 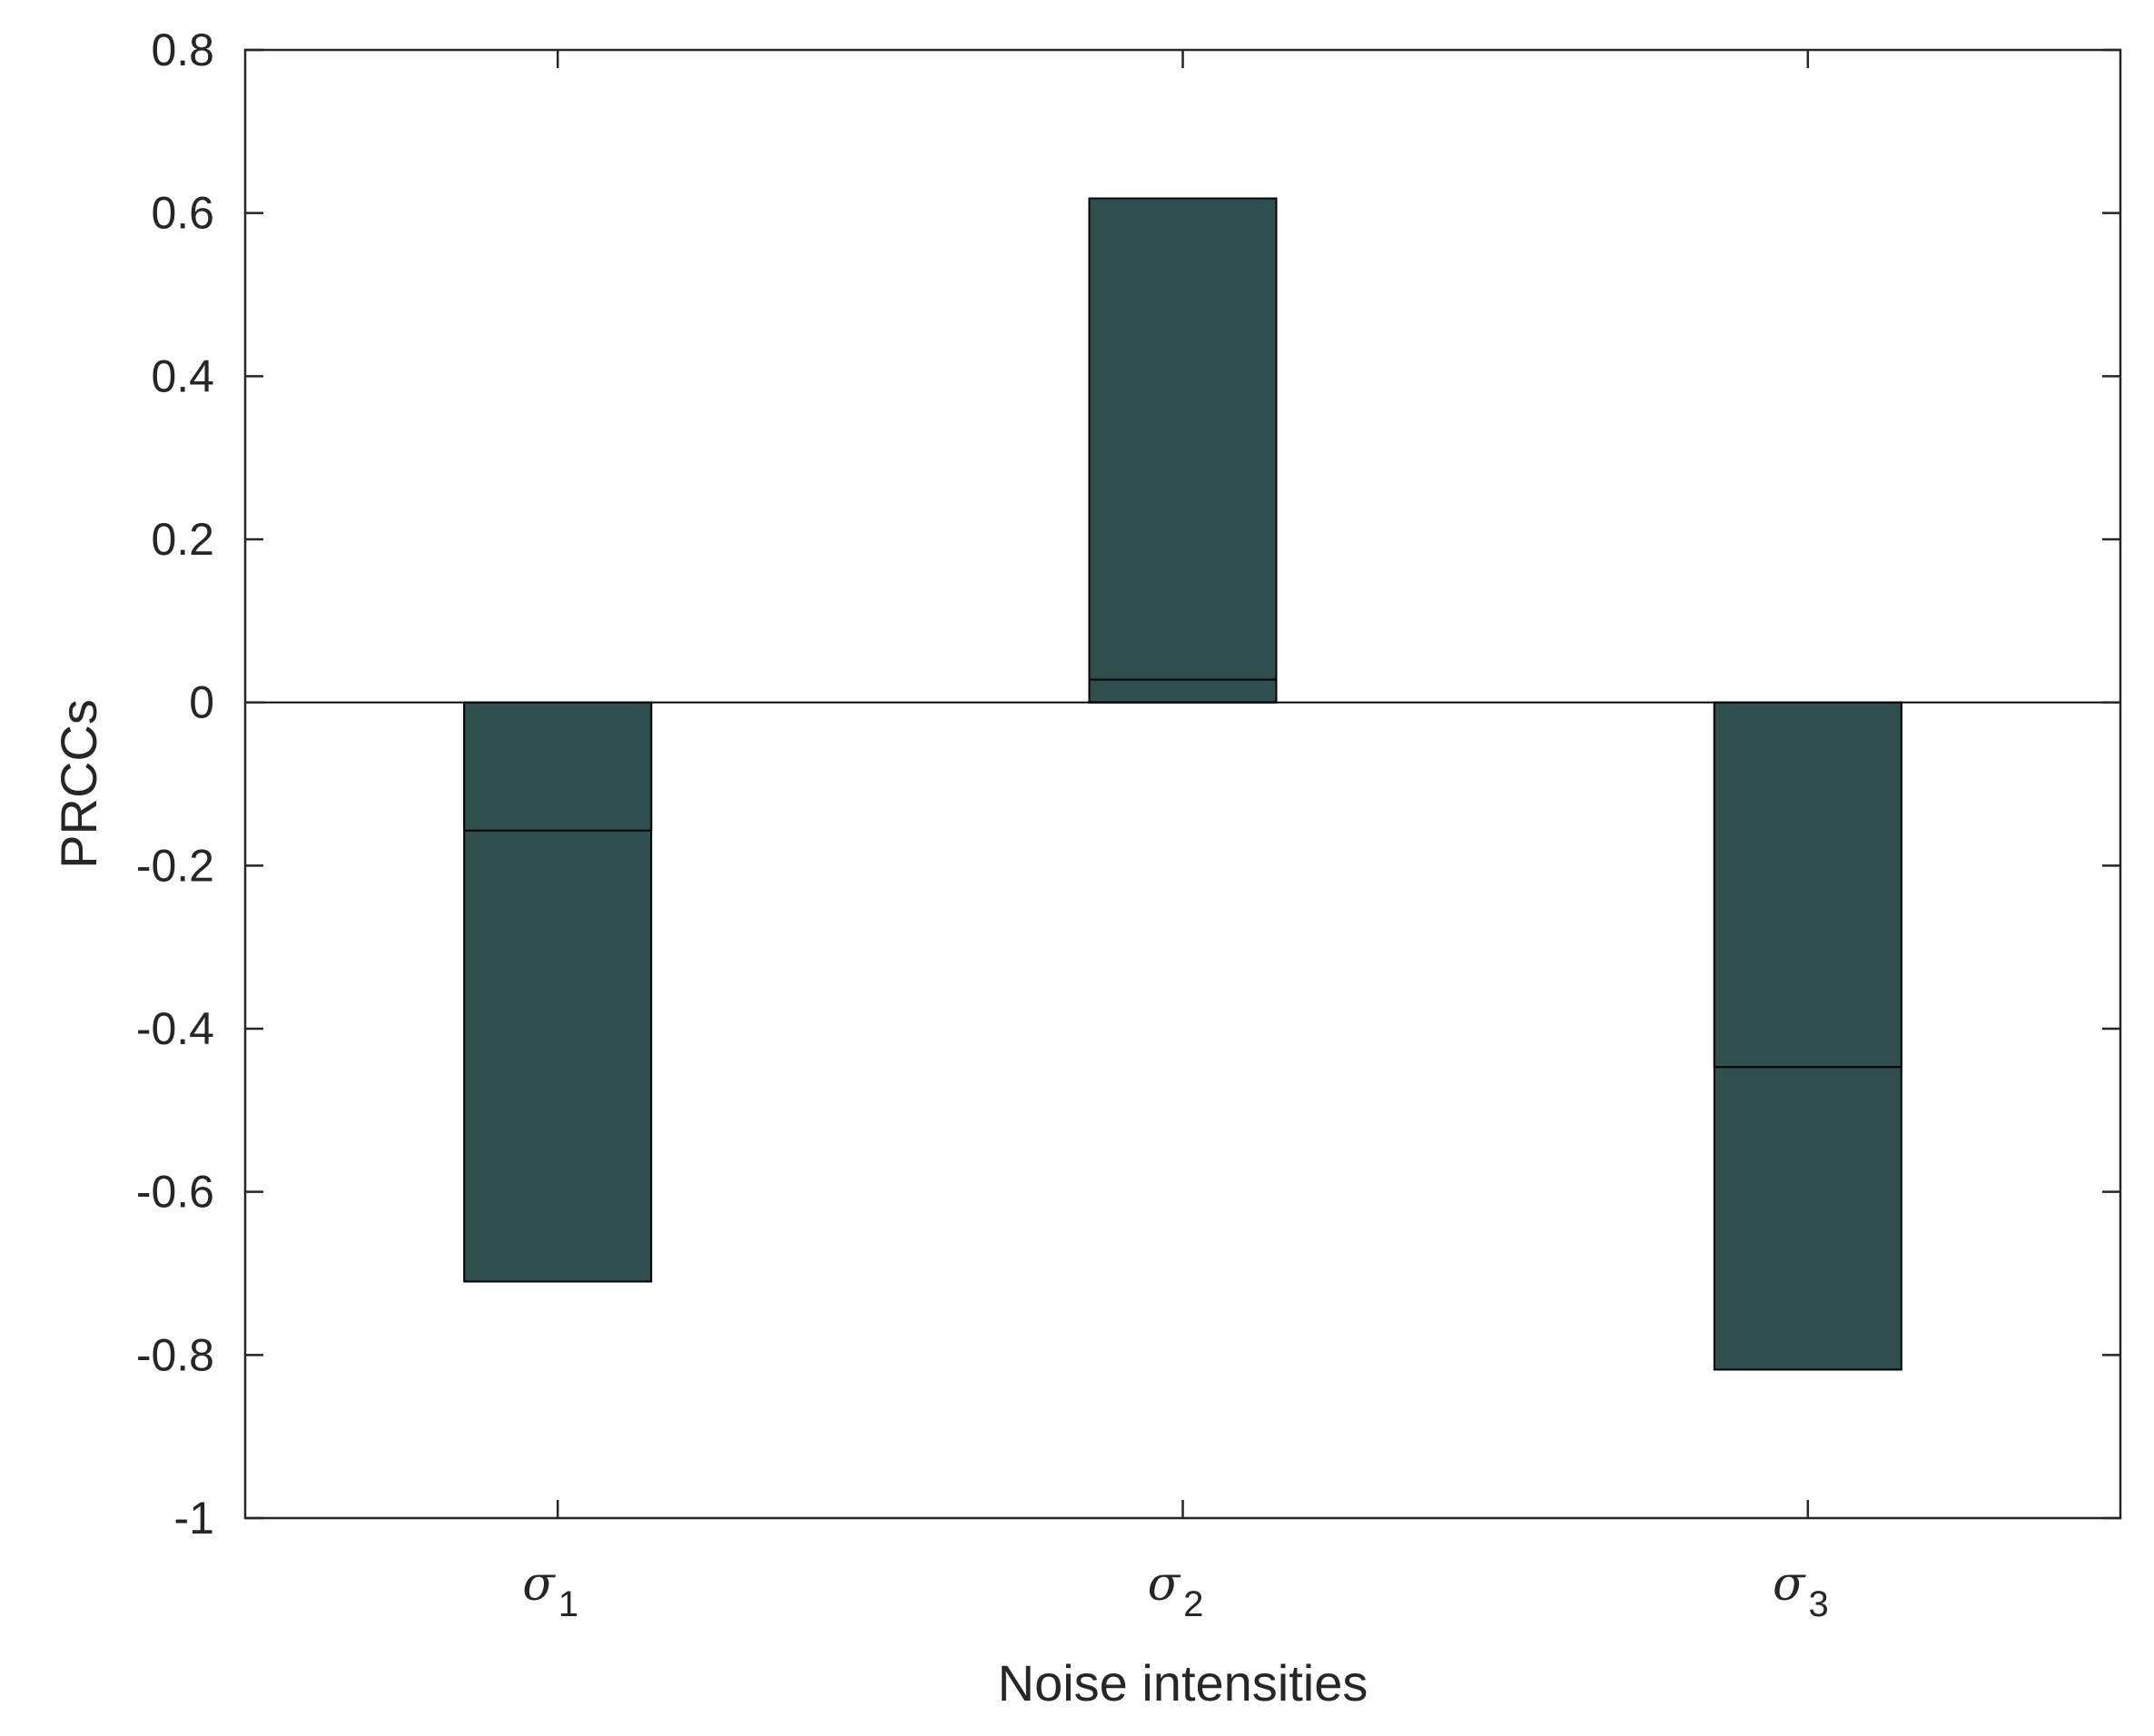 What do you see at coordinates (175, 865) in the screenshot?
I see `y-tick-label: -0.2` at bounding box center [175, 865].